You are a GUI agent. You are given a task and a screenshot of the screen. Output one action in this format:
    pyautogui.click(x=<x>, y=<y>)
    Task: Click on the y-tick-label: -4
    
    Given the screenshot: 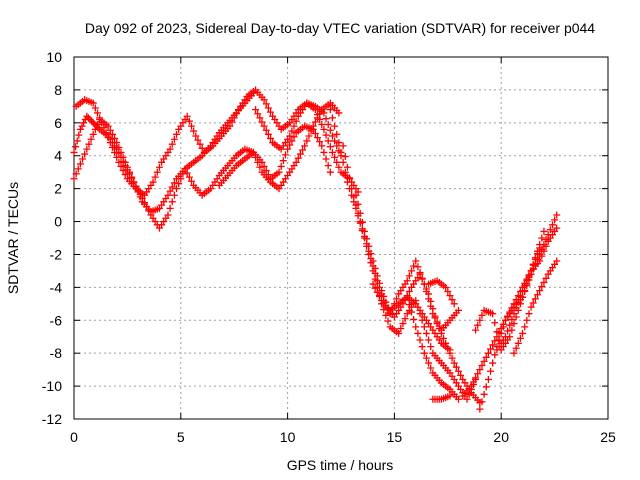 What is the action you would take?
    pyautogui.click(x=56, y=287)
    